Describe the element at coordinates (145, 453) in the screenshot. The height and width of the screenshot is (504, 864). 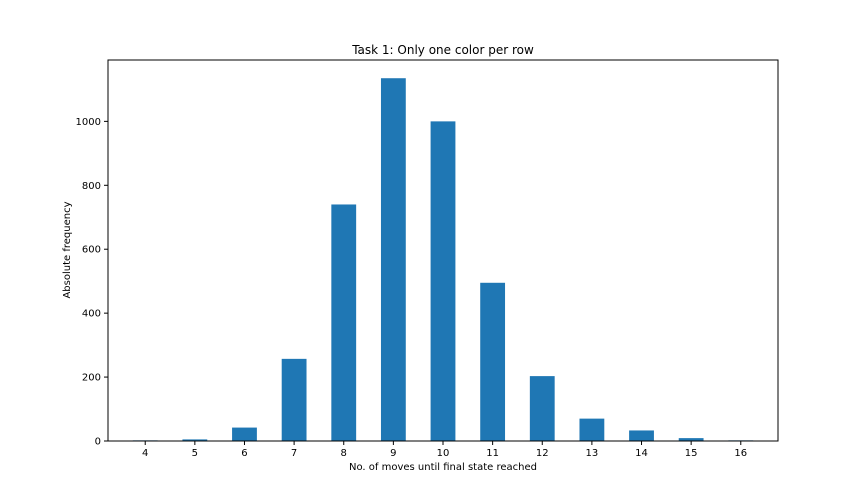
I see `x-tick-label-4: 4` at that location.